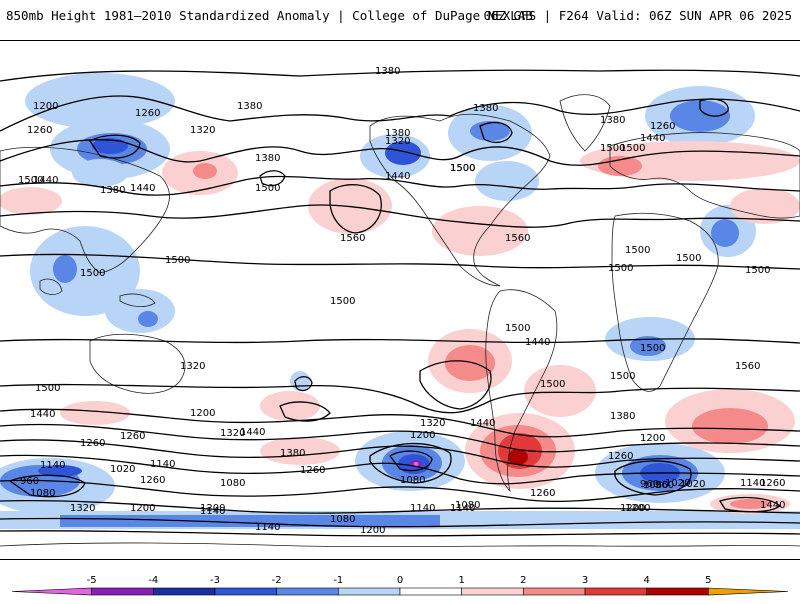 Image resolution: width=800 pixels, height=604 pixels. What do you see at coordinates (153, 580) in the screenshot?
I see `colorbar-tick-label: -4` at bounding box center [153, 580].